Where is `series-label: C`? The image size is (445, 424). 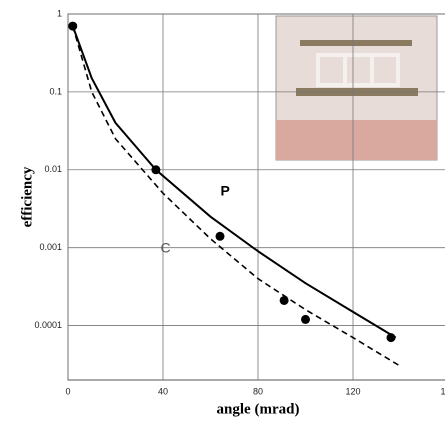 series-label: C is located at coordinates (166, 247).